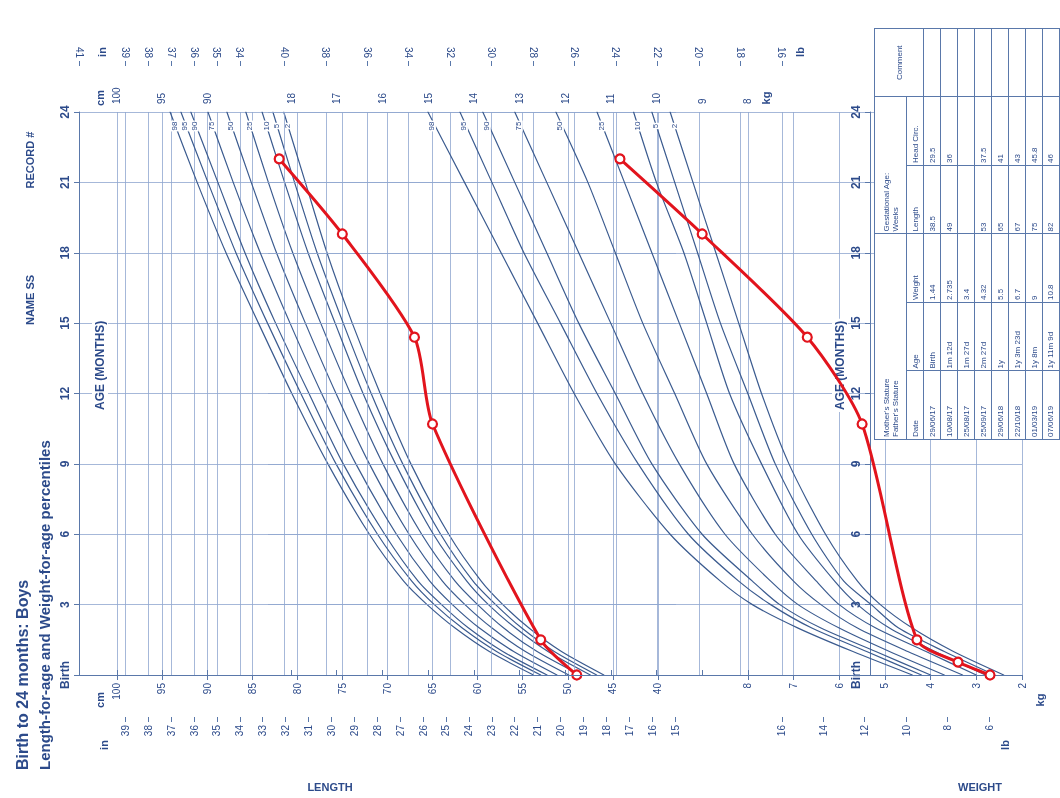 The image size is (1060, 798). What do you see at coordinates (100, 699) in the screenshot?
I see `text: cm` at bounding box center [100, 699].